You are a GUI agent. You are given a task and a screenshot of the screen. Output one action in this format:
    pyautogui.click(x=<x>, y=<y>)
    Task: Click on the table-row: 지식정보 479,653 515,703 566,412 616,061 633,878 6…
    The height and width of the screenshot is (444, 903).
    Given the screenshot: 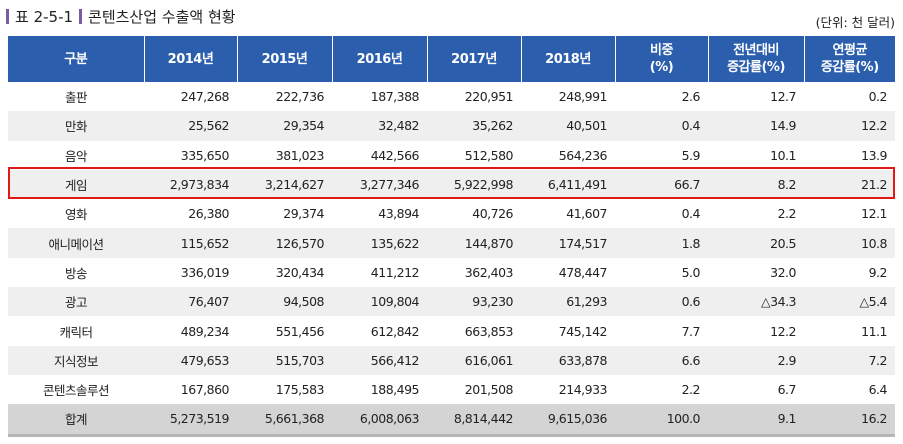 What is the action you would take?
    pyautogui.click(x=451, y=360)
    